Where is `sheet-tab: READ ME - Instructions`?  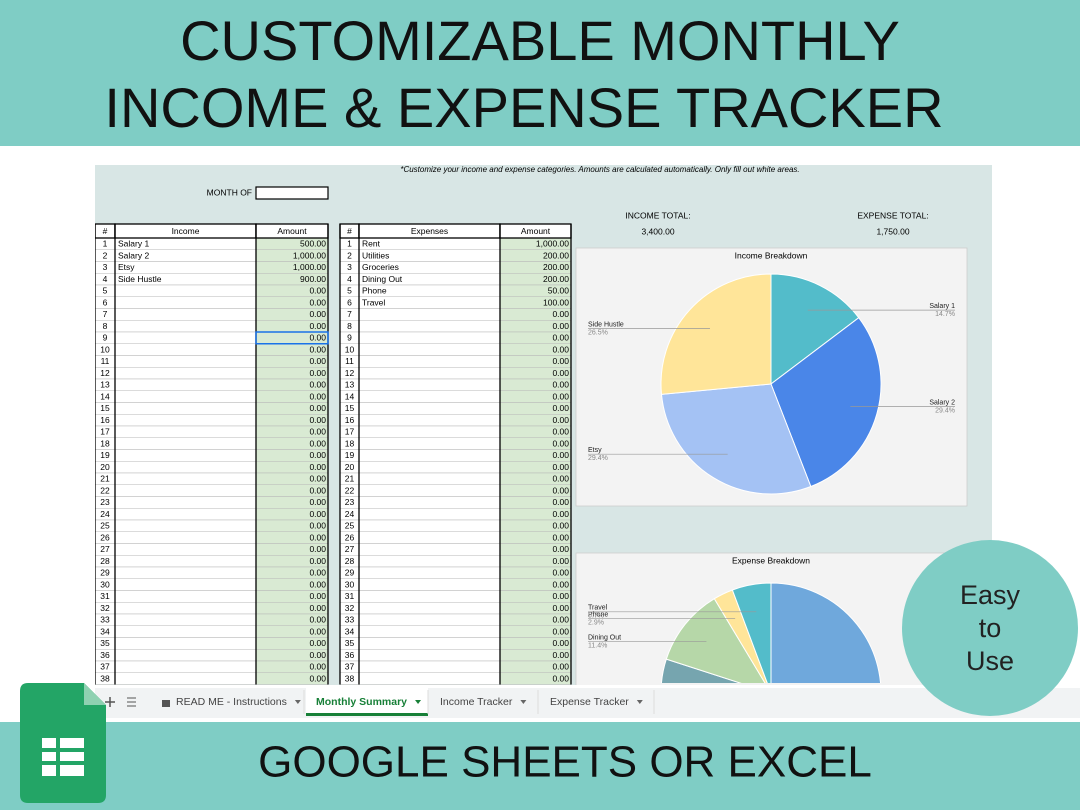 sheet-tab: READ ME - Instructions is located at coordinates (228, 702).